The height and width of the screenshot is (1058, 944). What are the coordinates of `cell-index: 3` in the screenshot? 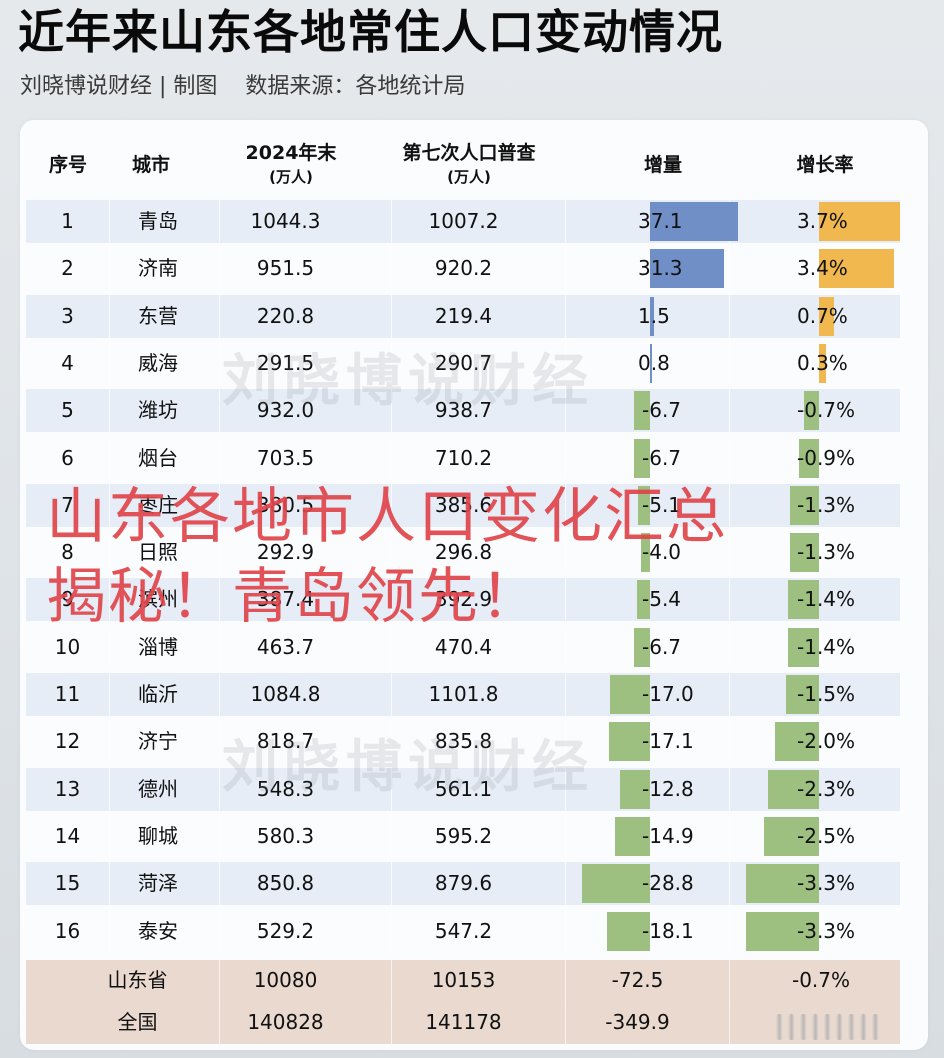 It's located at (68, 316).